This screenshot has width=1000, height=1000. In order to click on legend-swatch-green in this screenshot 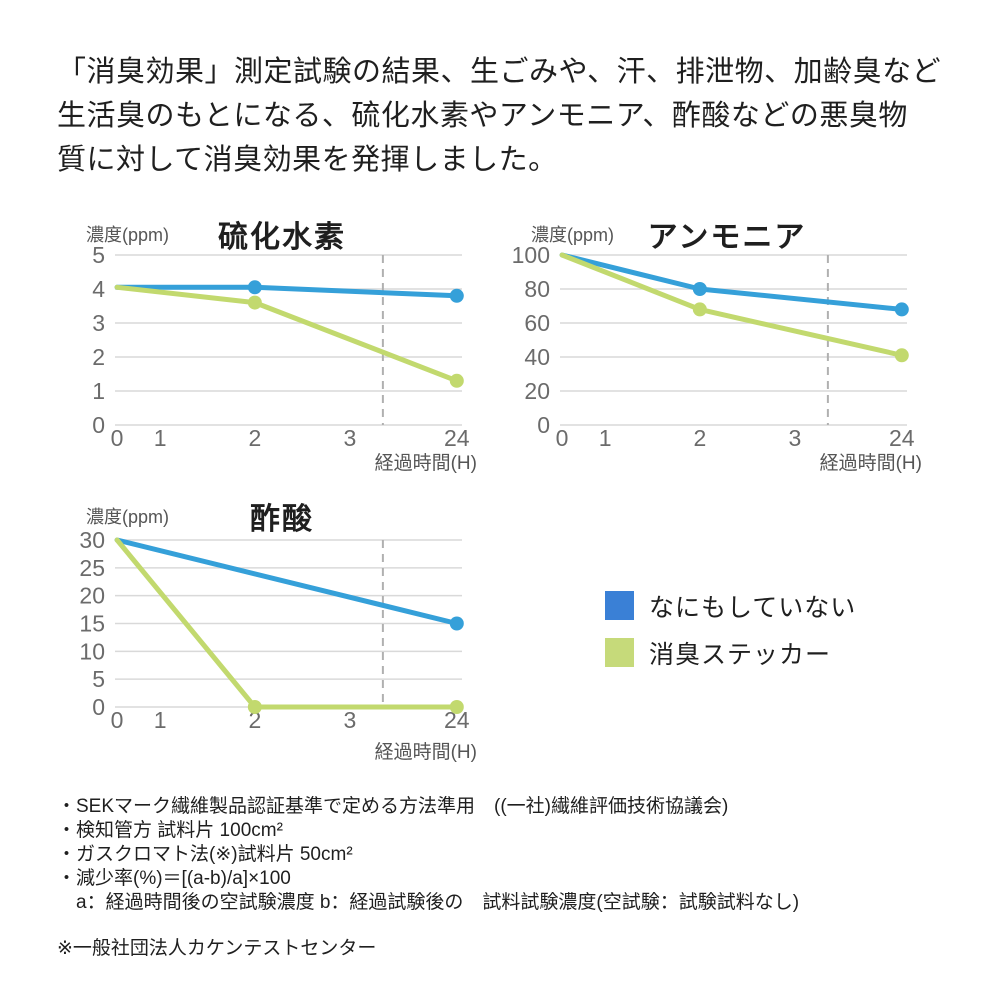, I will do `click(619, 652)`.